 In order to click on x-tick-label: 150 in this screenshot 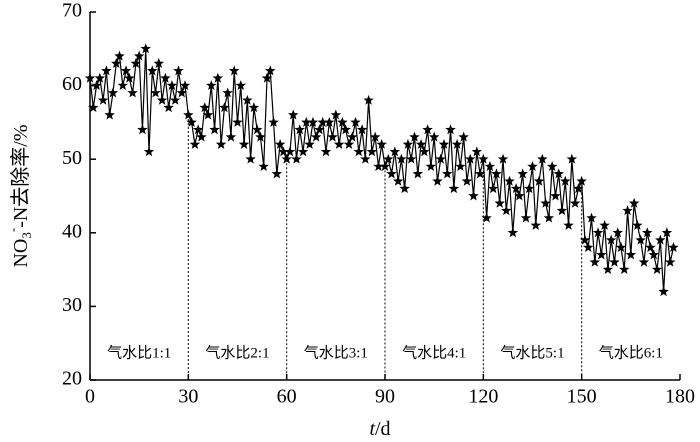, I will do `click(582, 397)`.